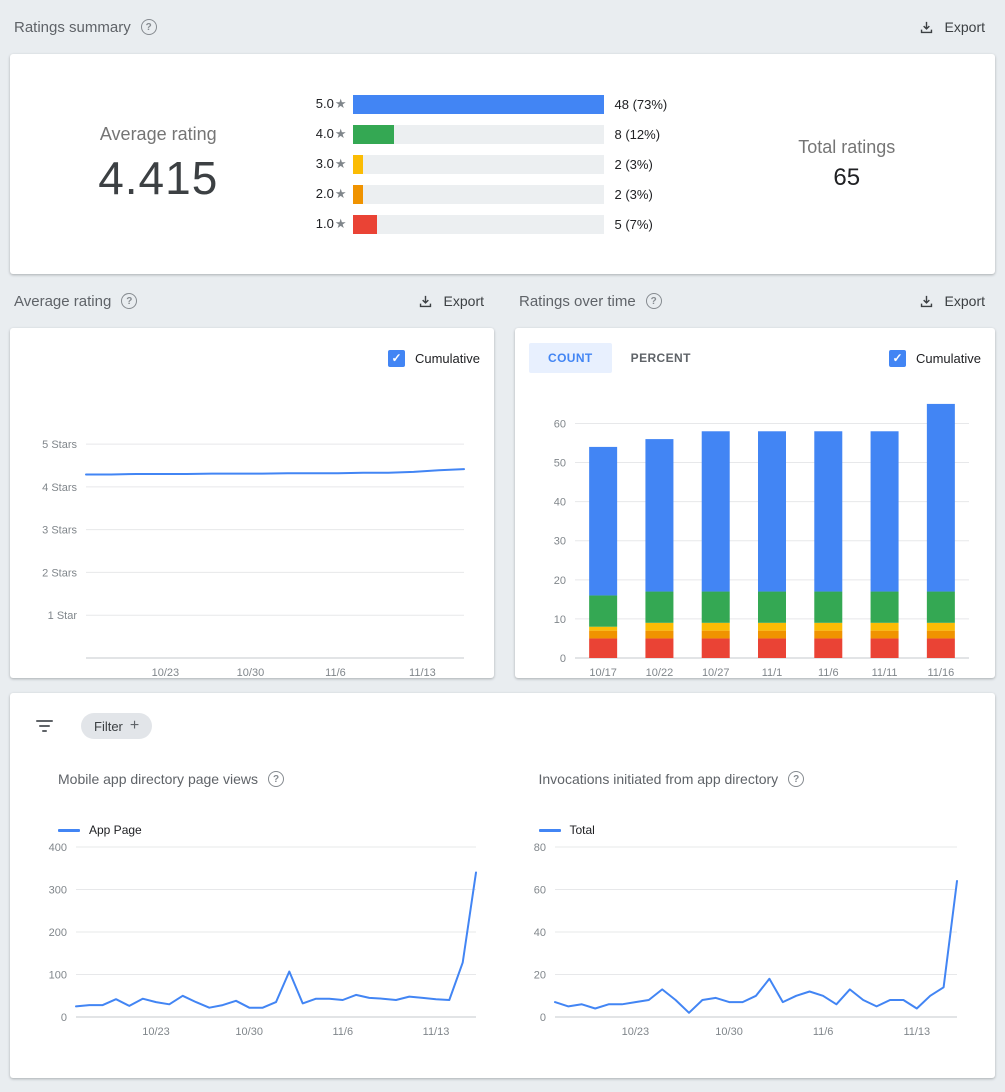  Describe the element at coordinates (560, 542) in the screenshot. I see `svg-text: 30` at that location.